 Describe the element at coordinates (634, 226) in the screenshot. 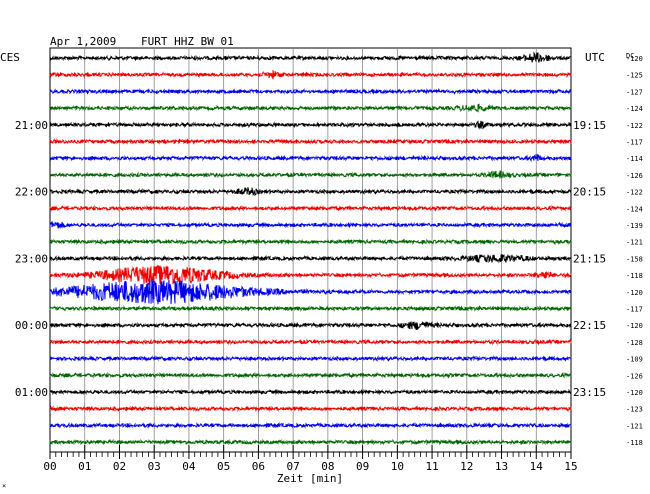

I see `dc-offset-label: -139` at that location.